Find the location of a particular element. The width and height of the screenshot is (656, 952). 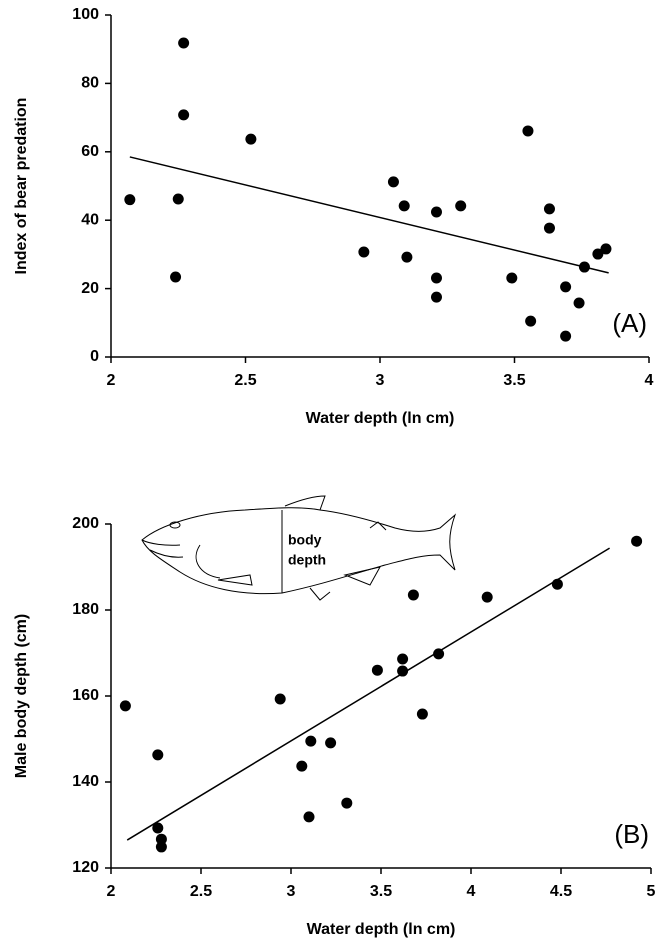

y-axis-label: Male body depth (cm) is located at coordinates (21, 696).